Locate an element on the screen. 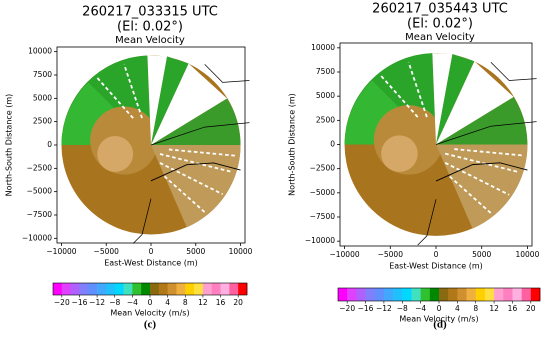 The width and height of the screenshot is (550, 358). colorbar-tick-label: 16 is located at coordinates (221, 302).